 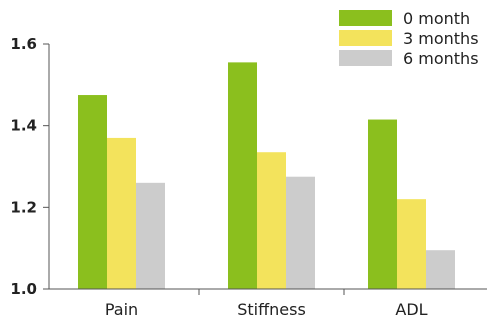 What do you see at coordinates (411, 309) in the screenshot?
I see `x-category-label: ADL` at bounding box center [411, 309].